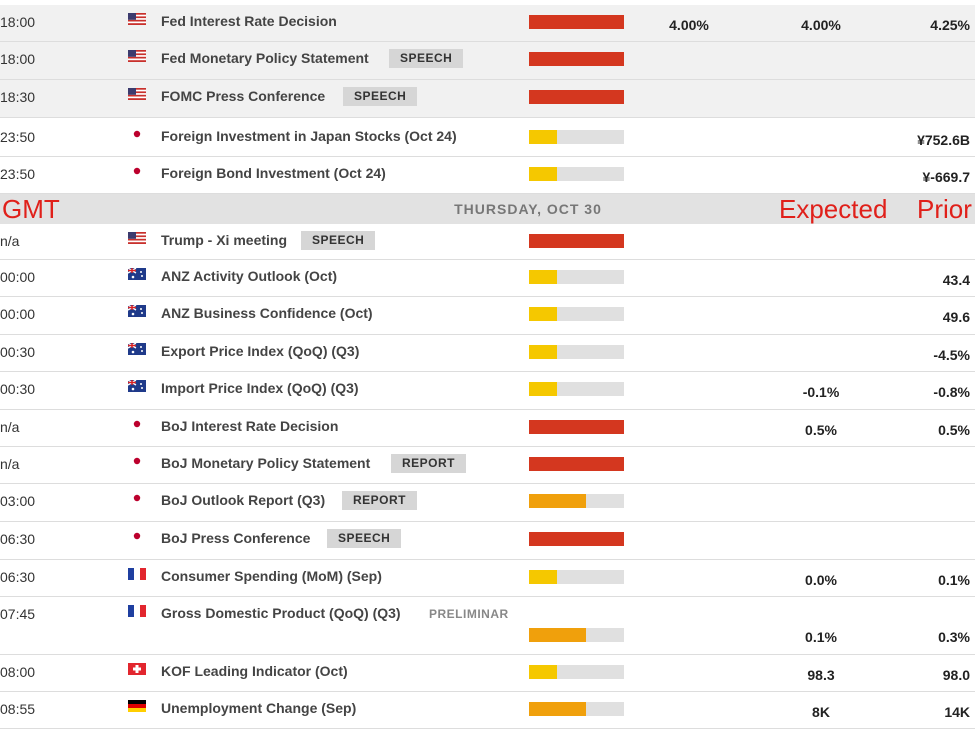 This screenshot has height=732, width=975. Describe the element at coordinates (254, 671) in the screenshot. I see `event-name: KOF Leading Indicator (Oct)` at that location.